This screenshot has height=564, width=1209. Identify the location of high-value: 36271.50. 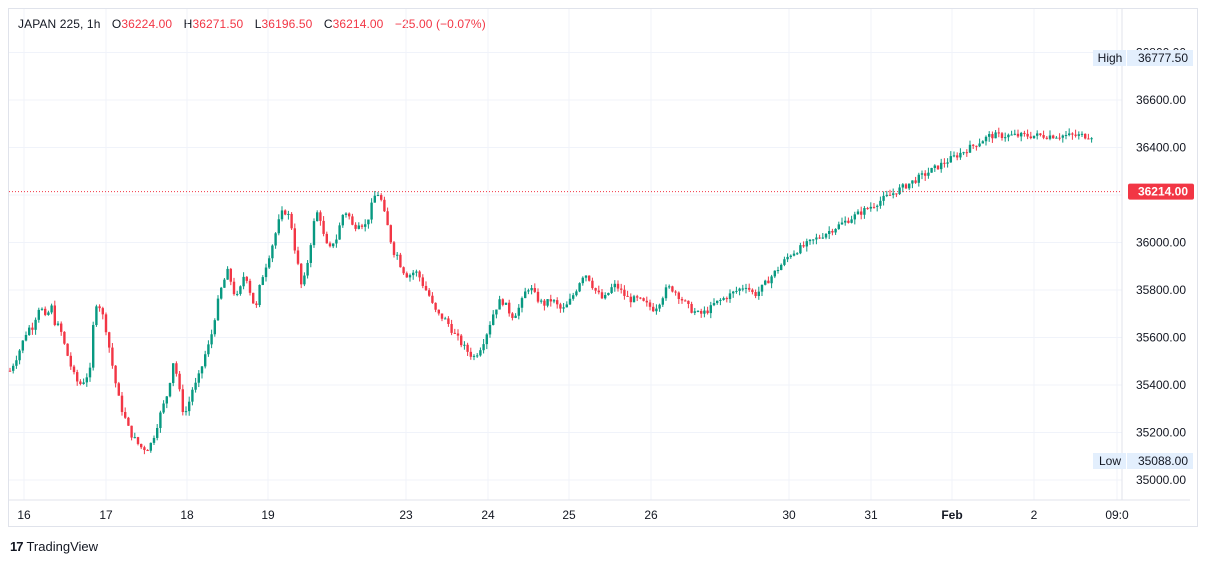
(218, 24).